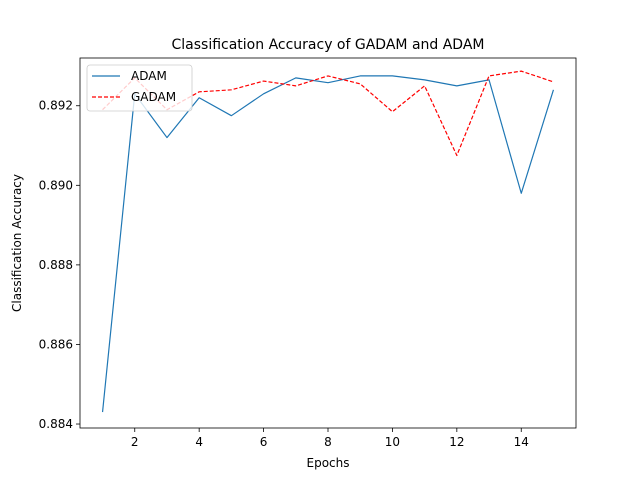 The width and height of the screenshot is (640, 480). What do you see at coordinates (56, 185) in the screenshot?
I see `y-tick-label: 0.890` at bounding box center [56, 185].